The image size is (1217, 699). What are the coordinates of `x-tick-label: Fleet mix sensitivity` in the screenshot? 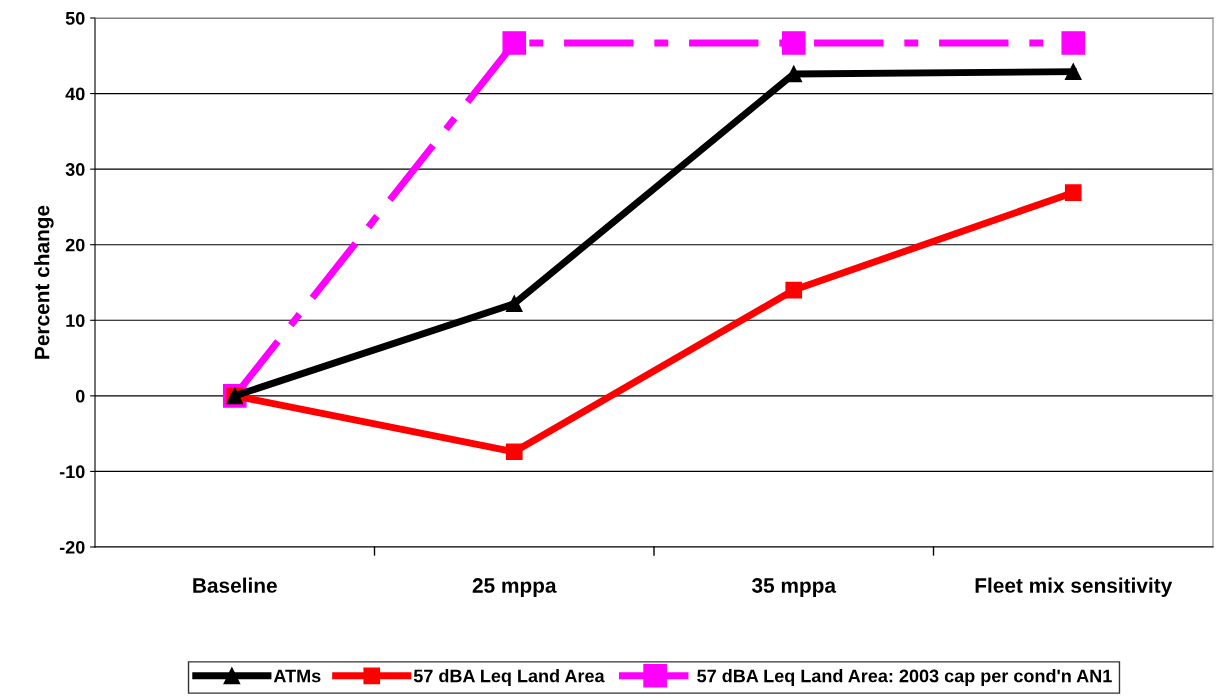 It's located at (1074, 587).